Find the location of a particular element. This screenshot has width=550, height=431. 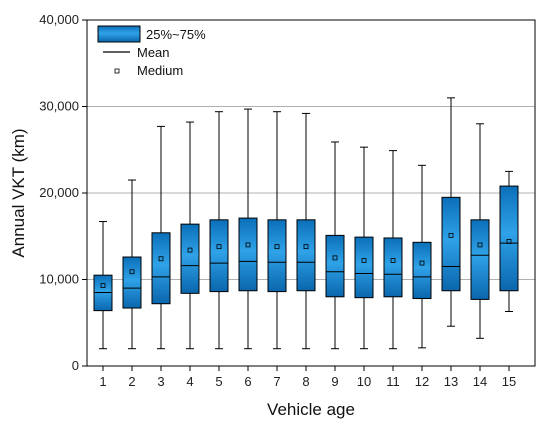

x-axis-ticks: 1 2 3 4 5 6 7 8 9 10 11 12 13 14 15 is located at coordinates (307, 377).